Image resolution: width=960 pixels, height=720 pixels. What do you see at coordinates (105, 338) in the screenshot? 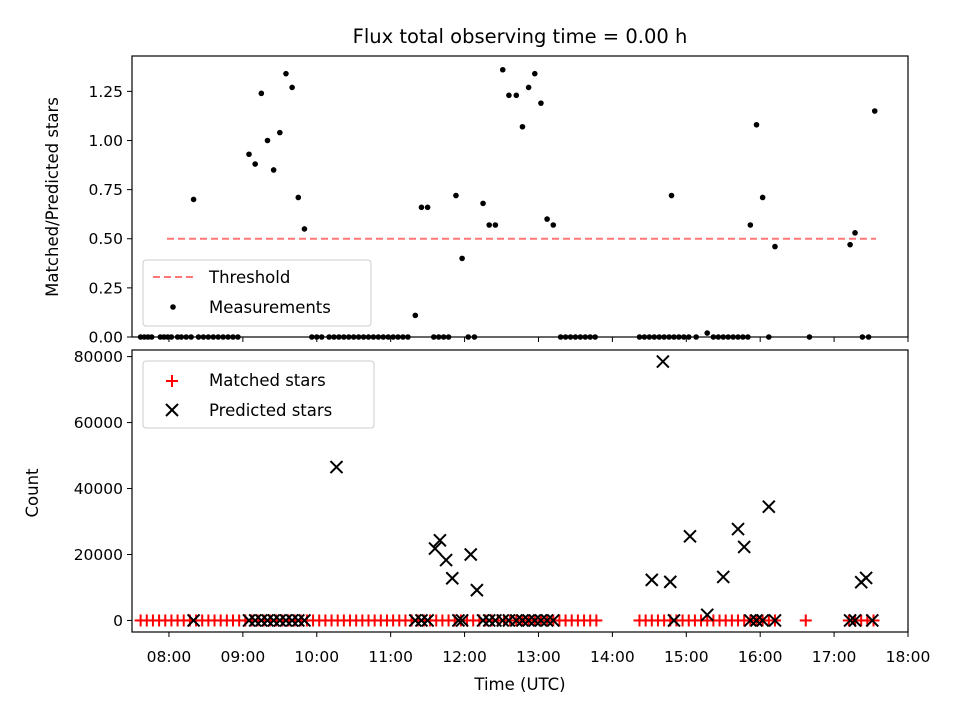
I see `top-y-tick-label: 0.00` at bounding box center [105, 338].